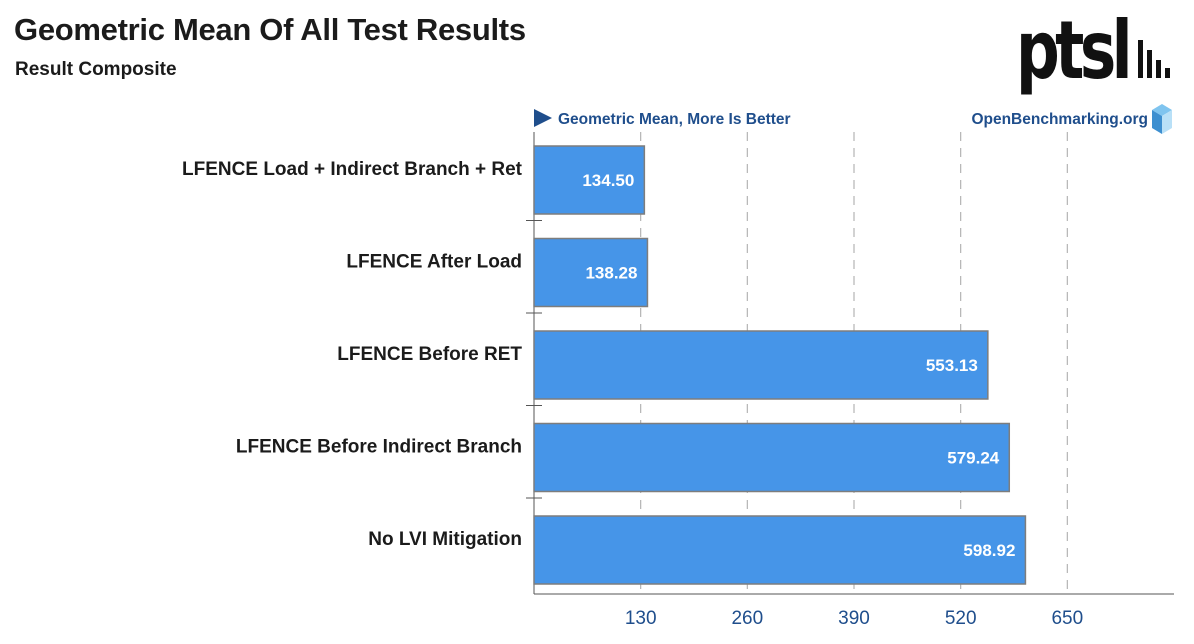 Image resolution: width=1194 pixels, height=644 pixels. What do you see at coordinates (352, 169) in the screenshot?
I see `category-label: LFENCE Load + Indirect Branch + Ret` at bounding box center [352, 169].